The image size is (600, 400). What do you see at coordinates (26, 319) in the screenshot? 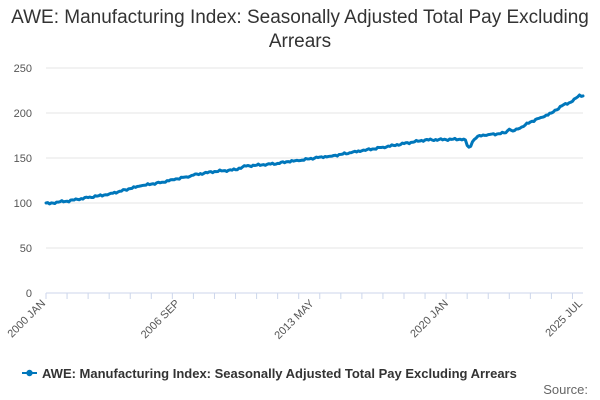
I see `x-tick-label-2000-jan: 2000 JAN` at bounding box center [26, 319].